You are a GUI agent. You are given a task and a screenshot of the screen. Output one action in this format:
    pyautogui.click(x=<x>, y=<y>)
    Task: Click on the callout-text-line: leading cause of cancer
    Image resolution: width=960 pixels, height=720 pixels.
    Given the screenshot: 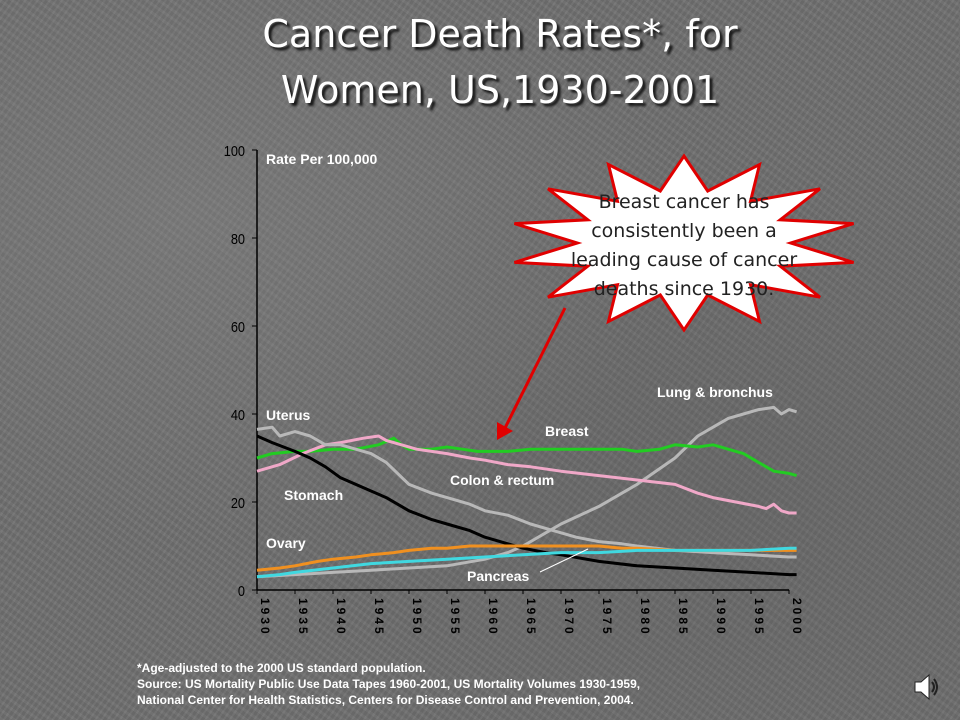 What is the action you would take?
    pyautogui.click(x=684, y=260)
    